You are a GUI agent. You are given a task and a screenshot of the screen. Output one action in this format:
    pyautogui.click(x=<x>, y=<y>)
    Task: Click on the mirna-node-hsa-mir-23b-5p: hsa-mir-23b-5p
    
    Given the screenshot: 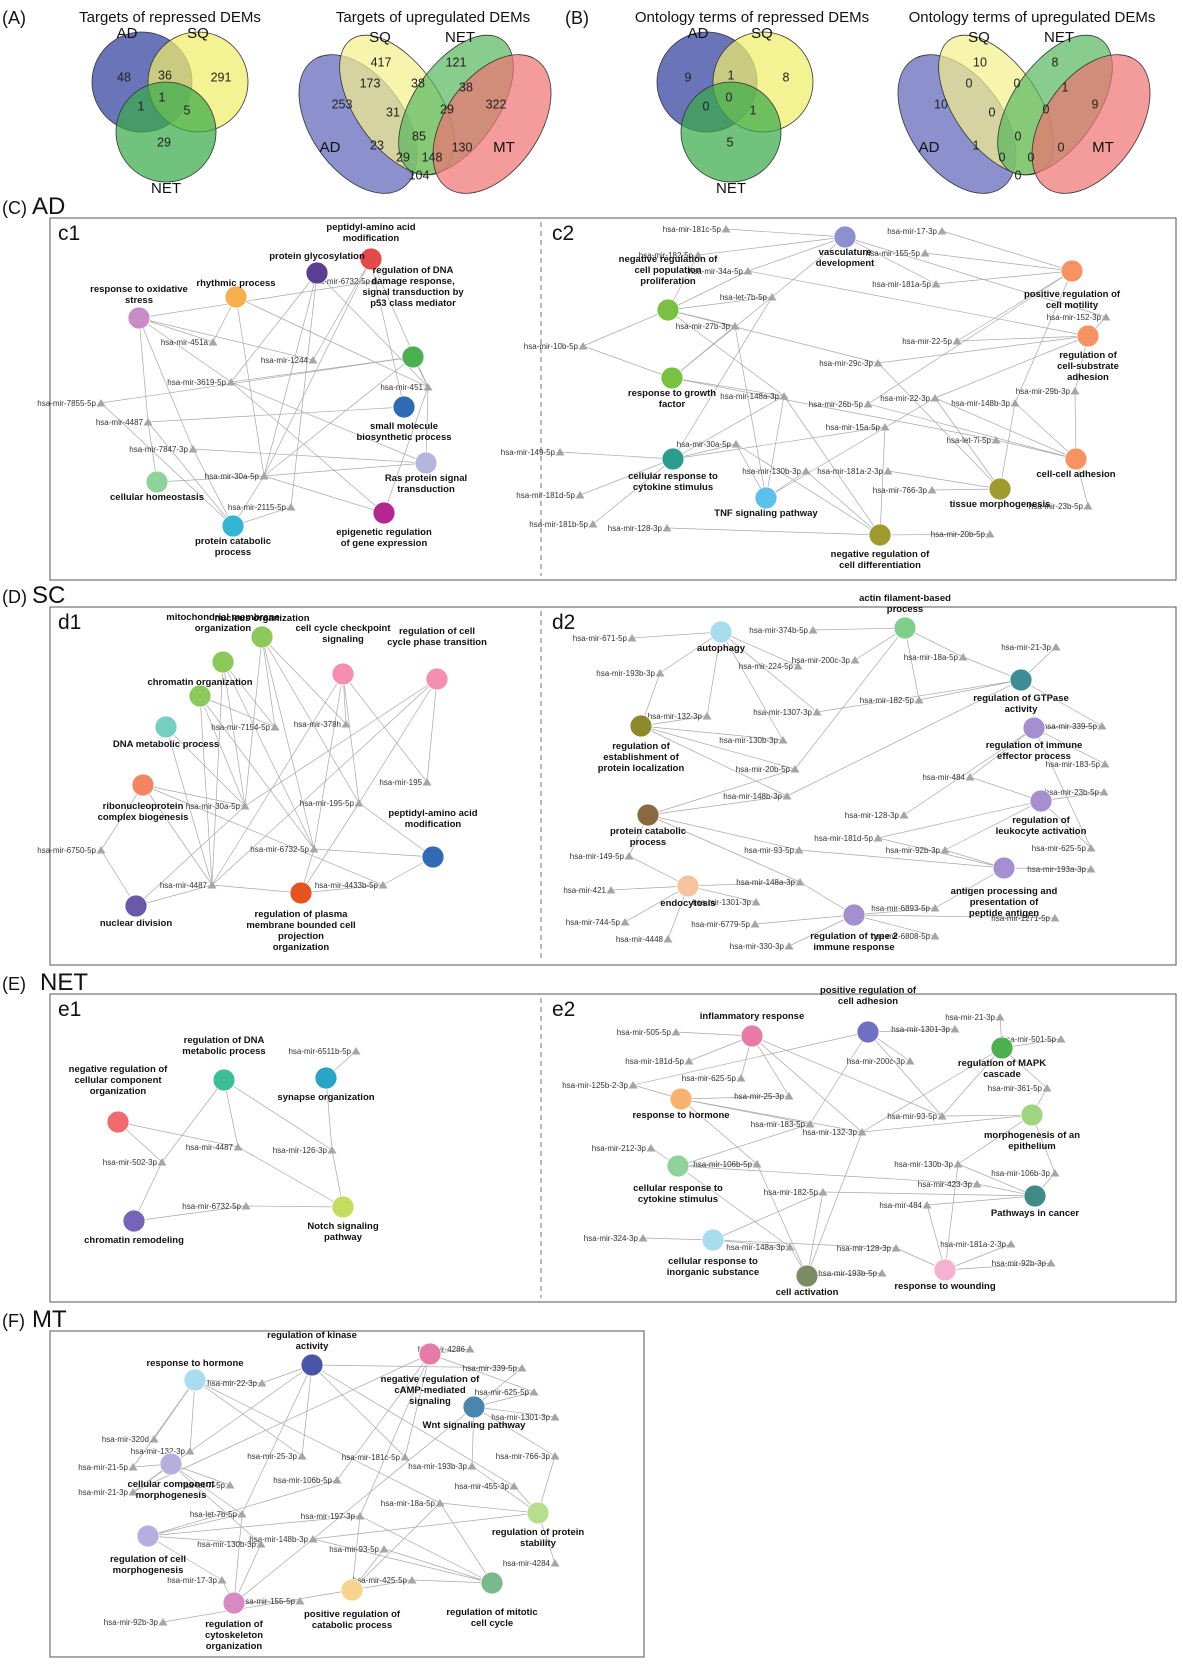 What is the action you would take?
    pyautogui.click(x=1061, y=506)
    